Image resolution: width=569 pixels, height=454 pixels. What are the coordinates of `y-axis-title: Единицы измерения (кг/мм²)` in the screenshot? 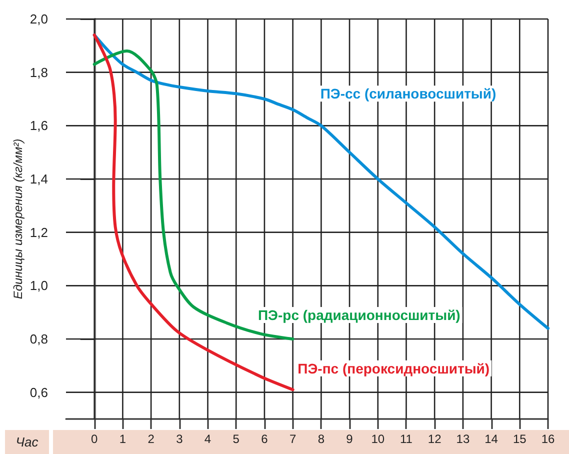 It's located at (18, 219).